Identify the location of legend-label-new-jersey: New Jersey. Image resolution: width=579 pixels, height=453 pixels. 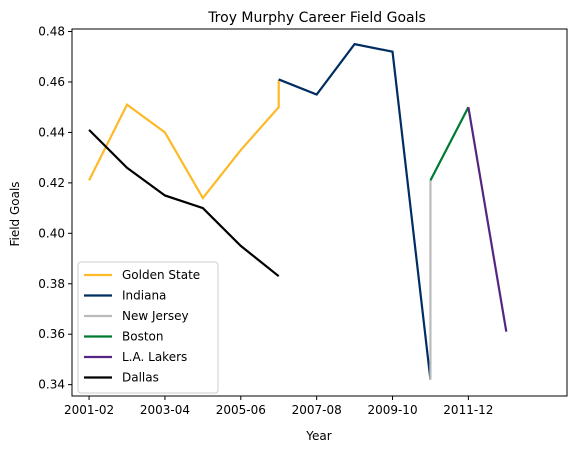
(155, 316).